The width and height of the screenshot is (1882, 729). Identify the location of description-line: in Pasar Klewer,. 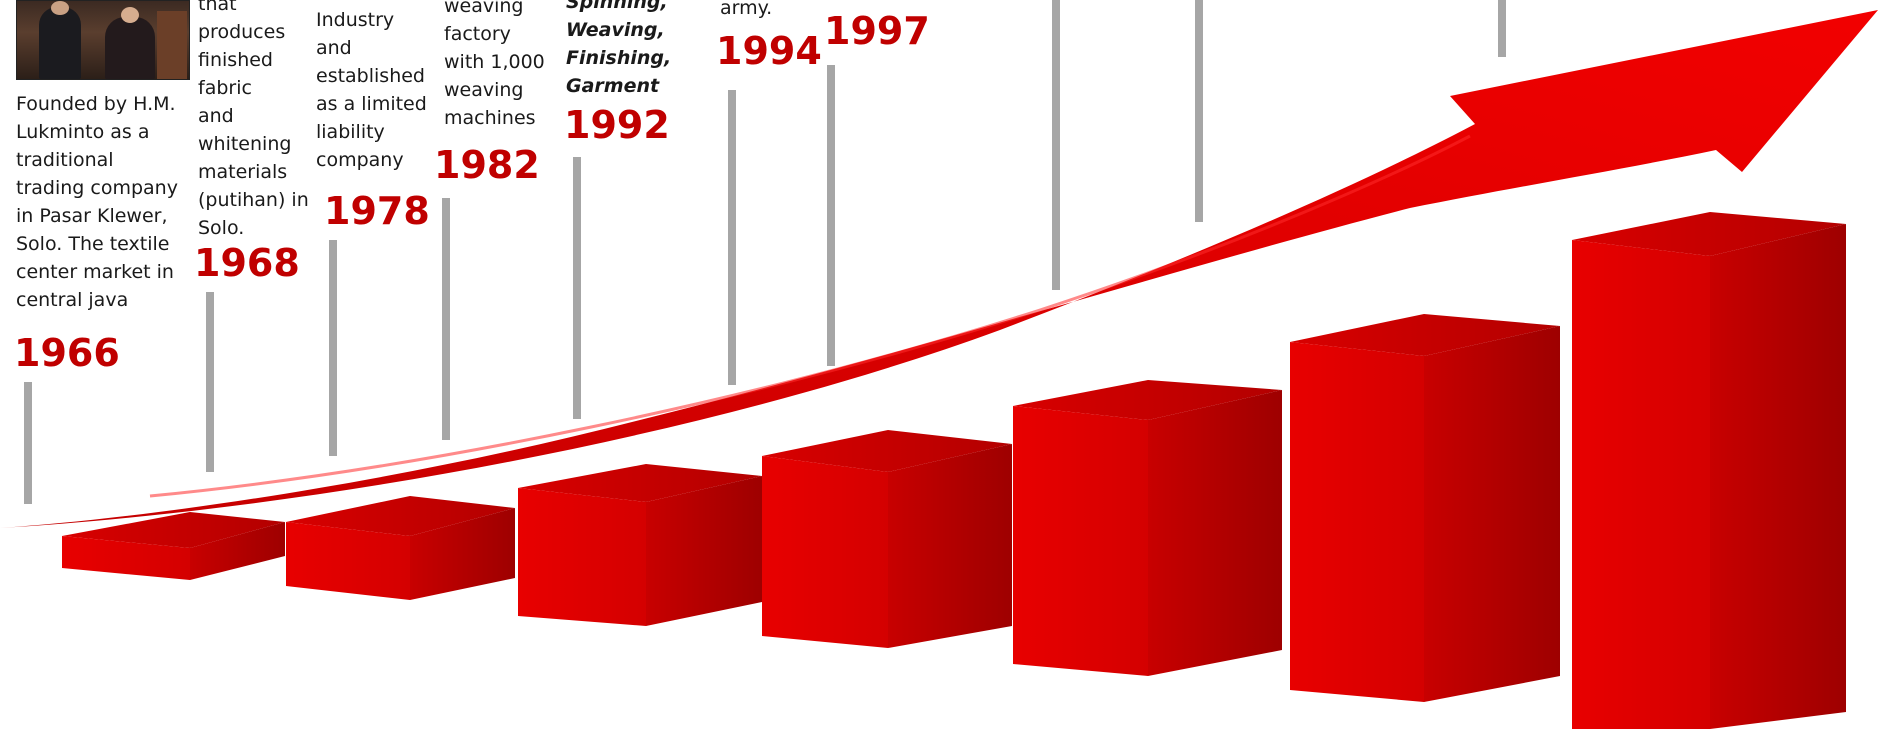
(92, 216).